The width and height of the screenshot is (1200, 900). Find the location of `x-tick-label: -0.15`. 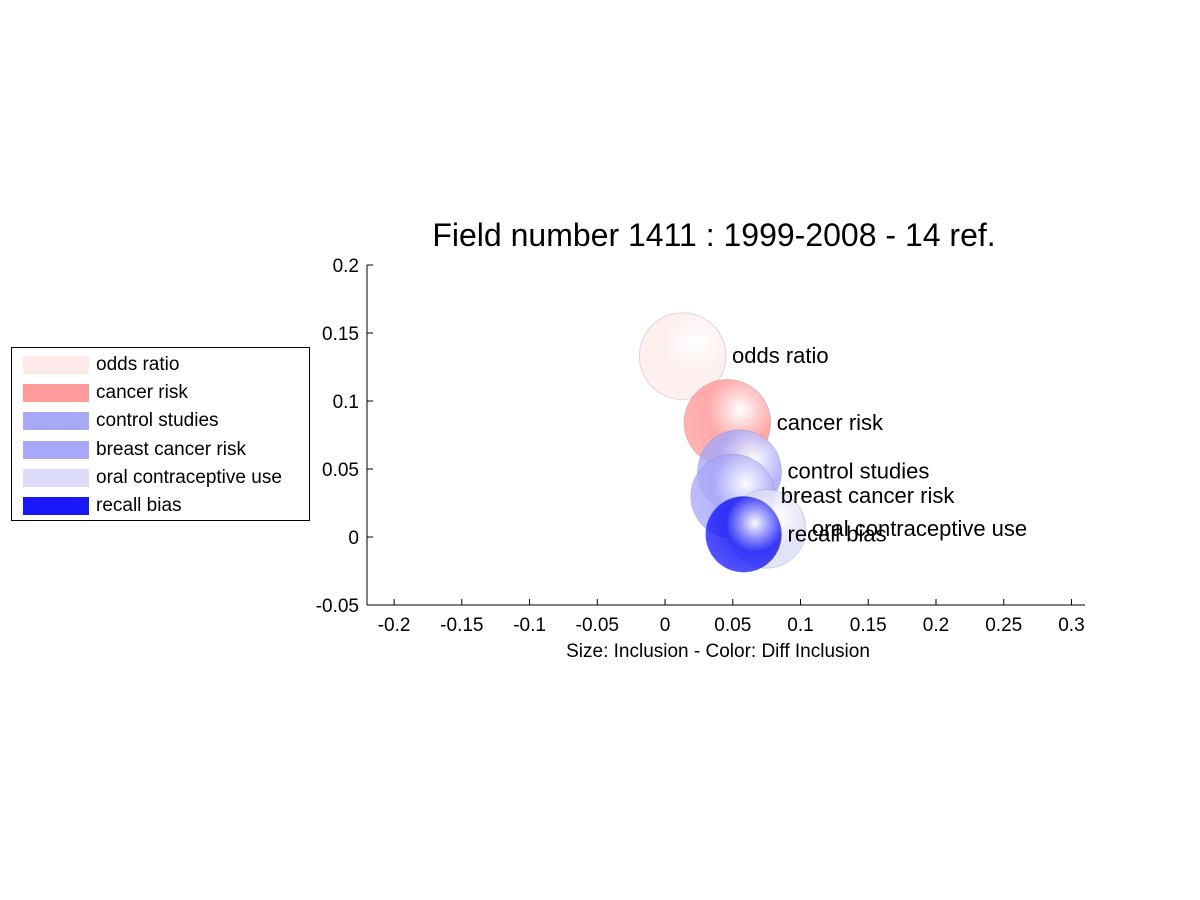

x-tick-label: -0.15 is located at coordinates (461, 625).